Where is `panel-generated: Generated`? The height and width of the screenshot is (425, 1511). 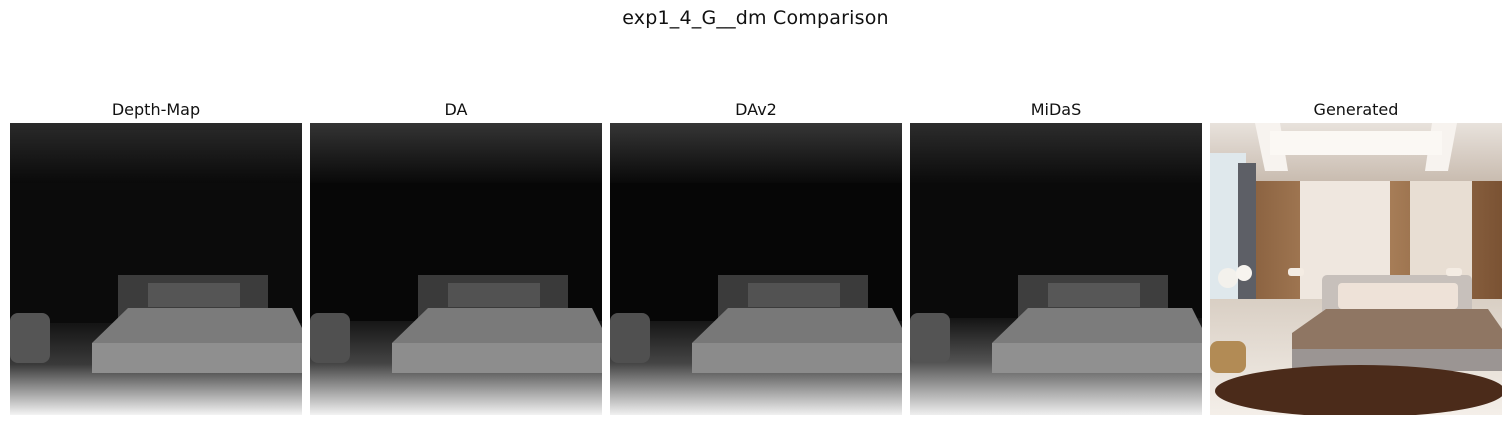
panel-generated: Generated is located at coordinates (1356, 256).